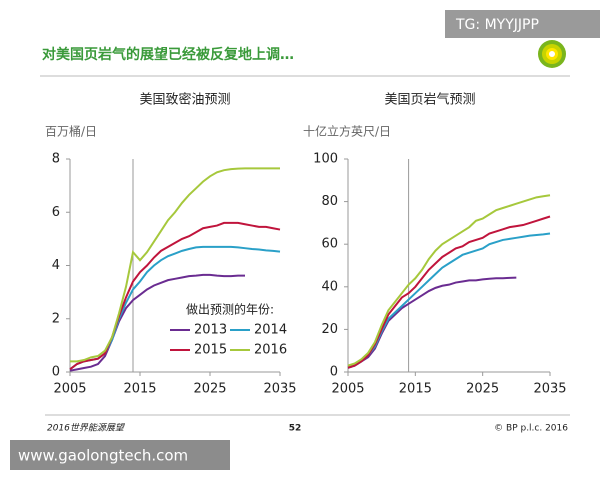 Image resolution: width=600 pixels, height=480 pixels. I want to click on chart-title: 美国致密油预测, so click(184, 100).